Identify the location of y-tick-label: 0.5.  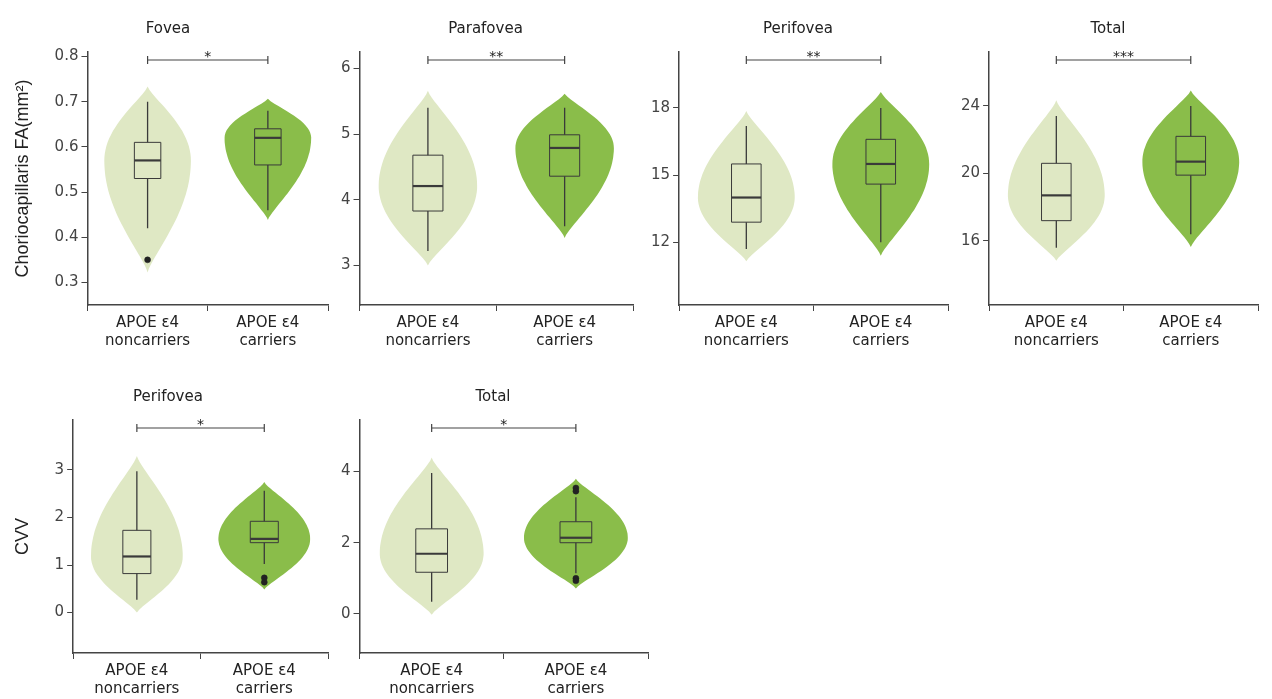
(66, 190).